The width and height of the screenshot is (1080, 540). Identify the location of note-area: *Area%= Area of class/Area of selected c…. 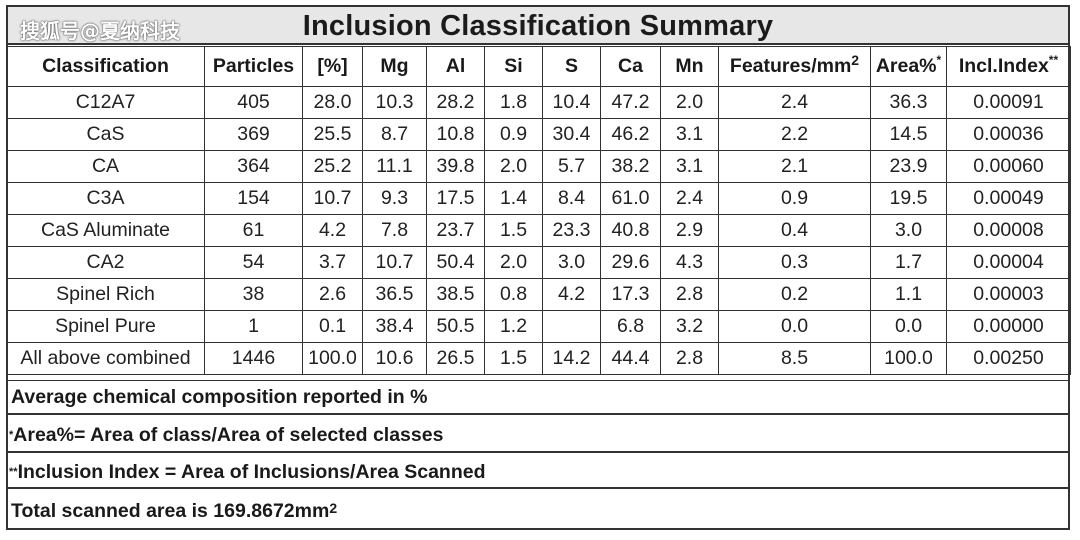
(538, 433).